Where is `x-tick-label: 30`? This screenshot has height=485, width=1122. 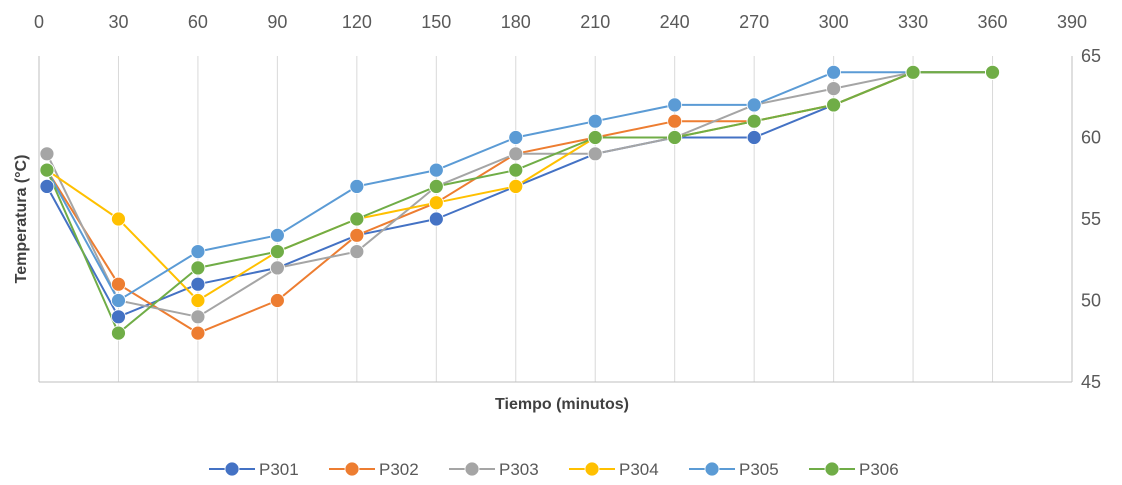
x-tick-label: 30 is located at coordinates (118, 22).